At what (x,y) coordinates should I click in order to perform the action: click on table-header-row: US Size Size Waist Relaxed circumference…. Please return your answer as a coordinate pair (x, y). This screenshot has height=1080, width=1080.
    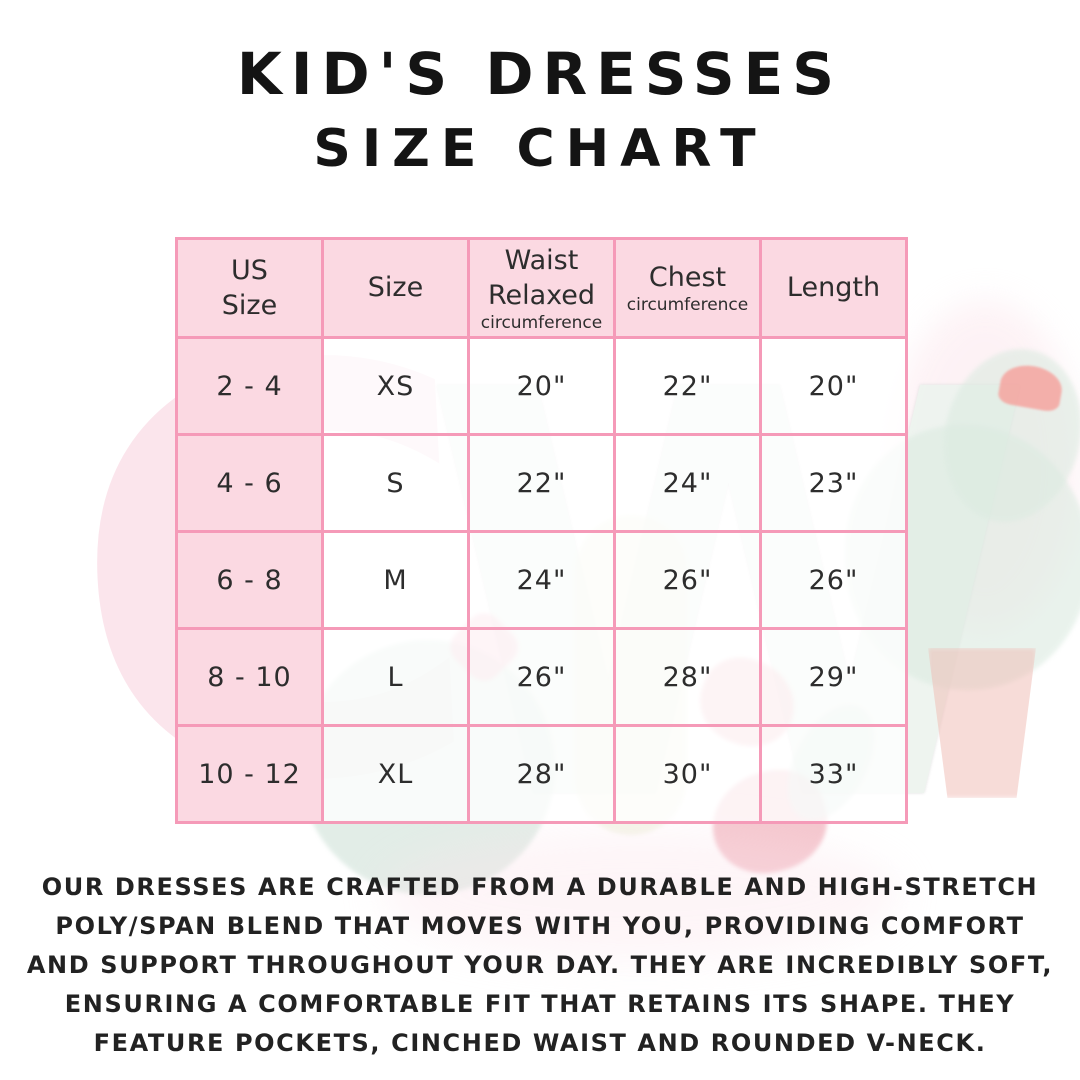
    Looking at the image, I should click on (541, 288).